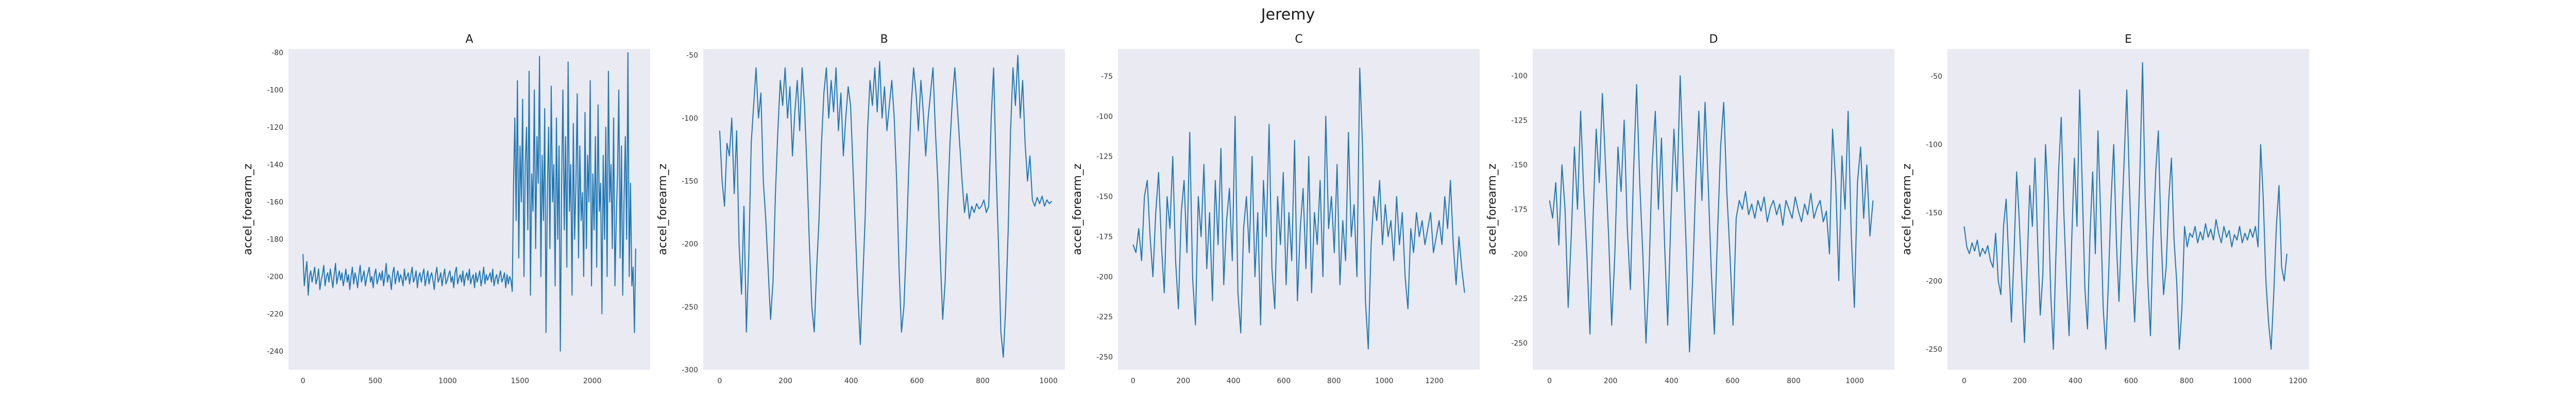 The image size is (2576, 412). What do you see at coordinates (275, 202) in the screenshot?
I see `y-tick-label: -160` at bounding box center [275, 202].